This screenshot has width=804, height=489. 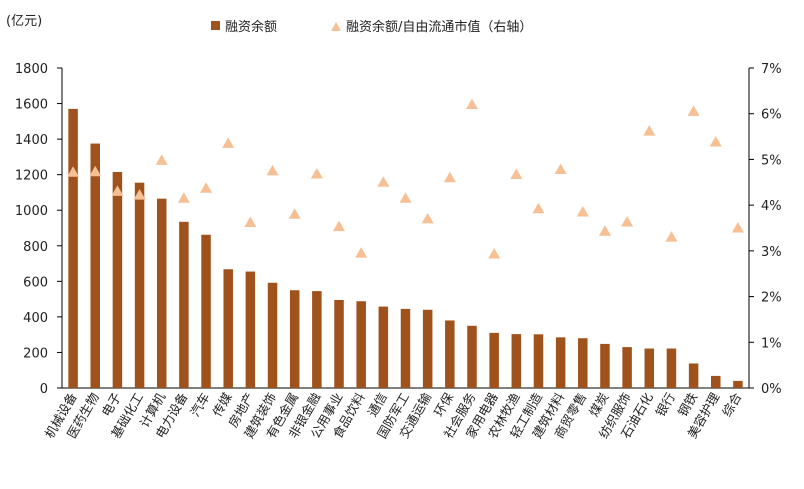 What do you see at coordinates (771, 69) in the screenshot?
I see `y-right-tick-label: 7%` at bounding box center [771, 69].